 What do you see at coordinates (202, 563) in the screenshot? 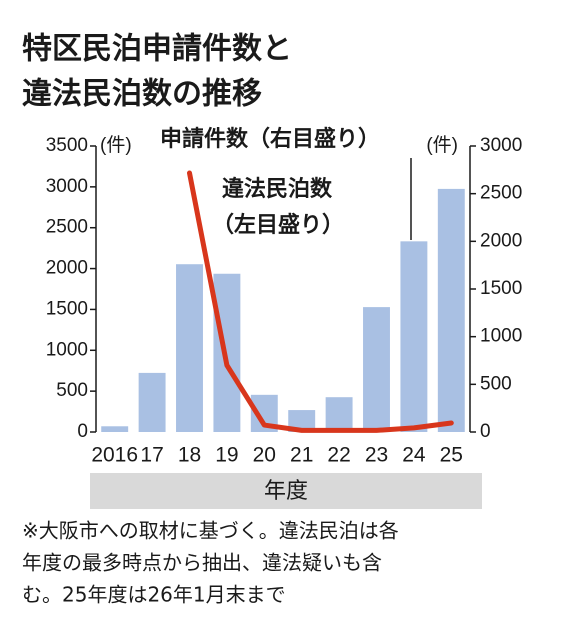
I see `note: 年度の最多時点から抽出、違法疑いも含` at bounding box center [202, 563].